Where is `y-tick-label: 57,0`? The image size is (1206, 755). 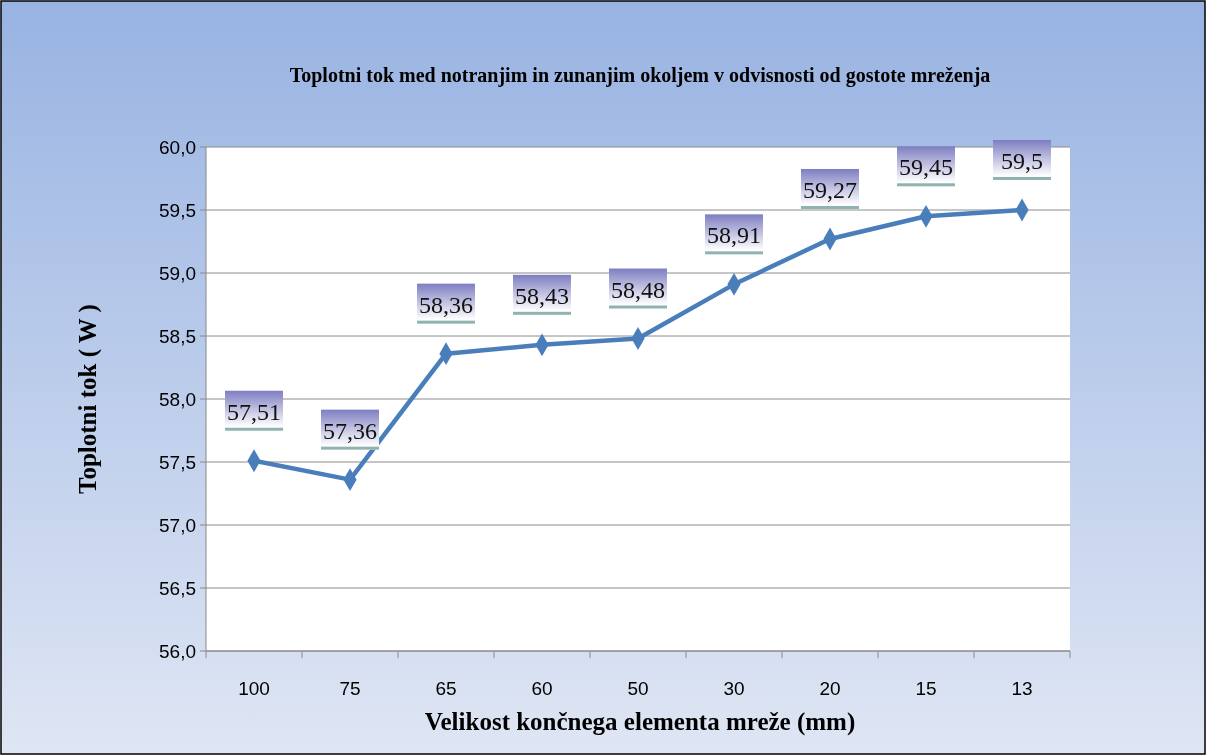
y-tick-label: 57,0 is located at coordinates (177, 525).